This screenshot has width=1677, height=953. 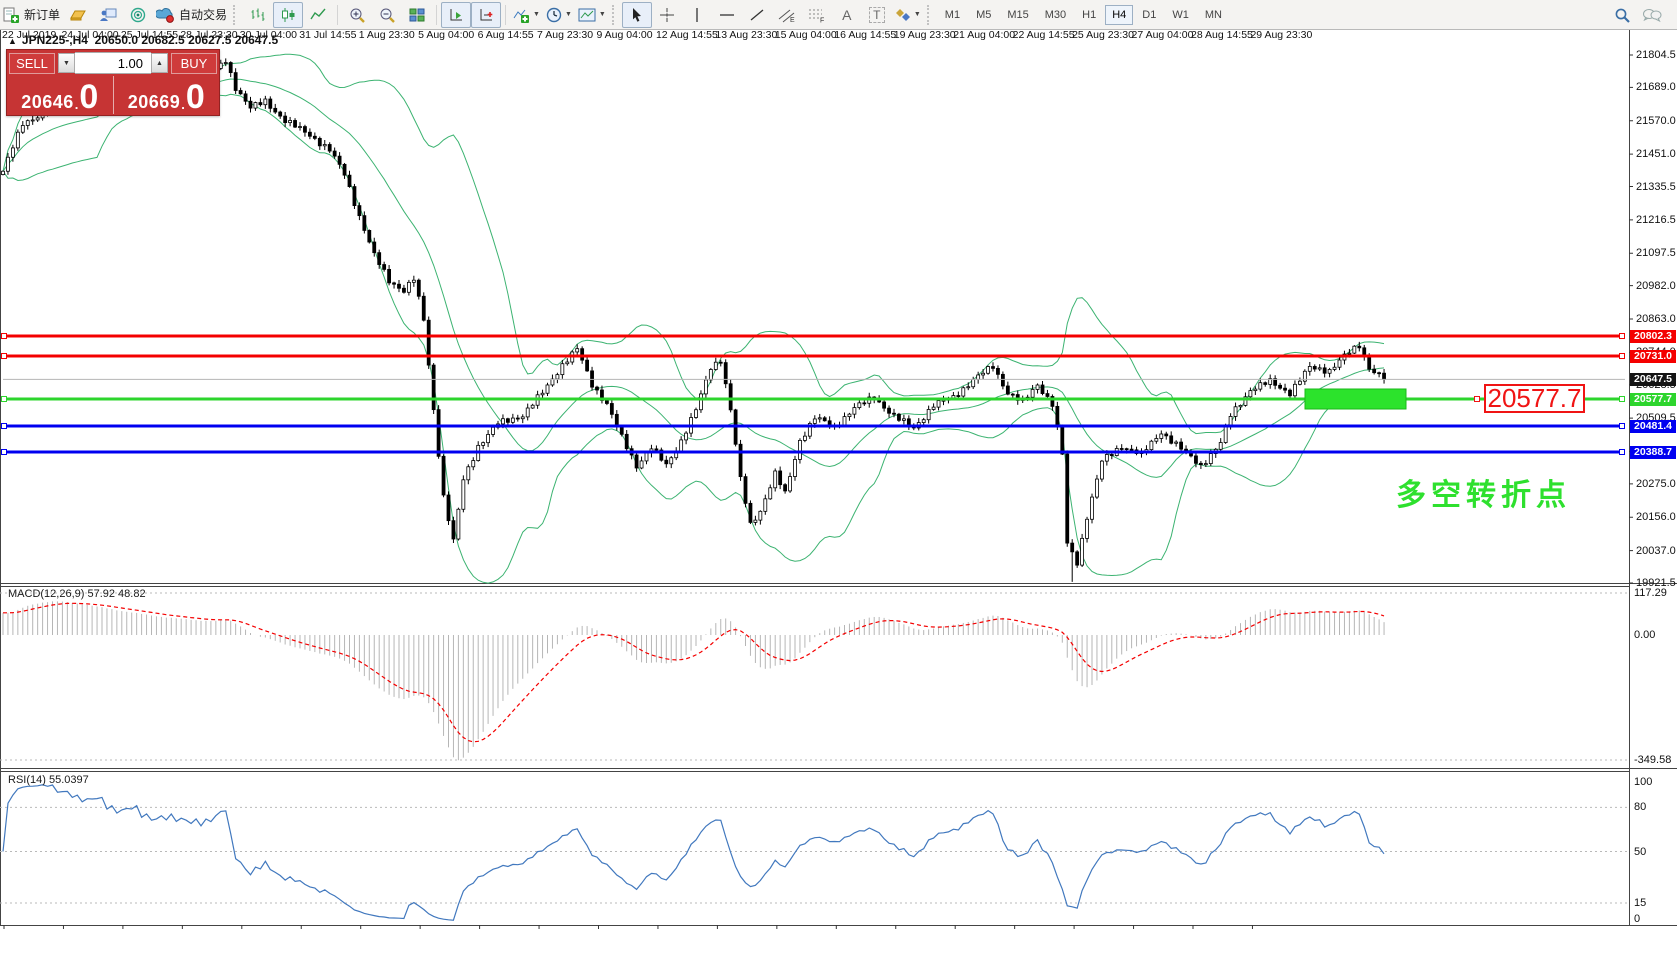 I want to click on volume-increase-button: ▲, so click(x=159, y=63).